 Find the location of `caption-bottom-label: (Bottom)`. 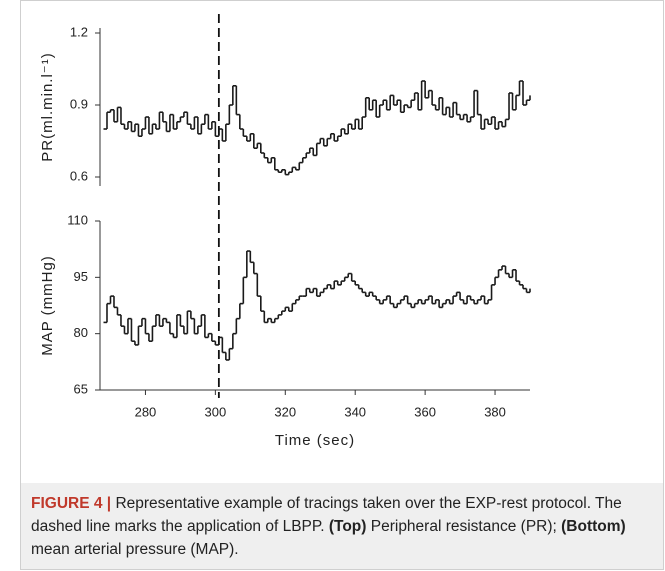

caption-bottom-label: (Bottom) is located at coordinates (593, 526).